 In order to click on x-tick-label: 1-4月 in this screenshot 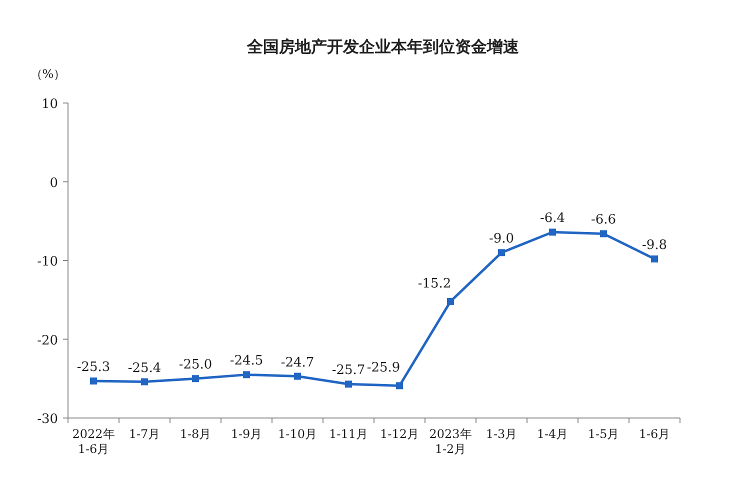, I will do `click(552, 434)`.